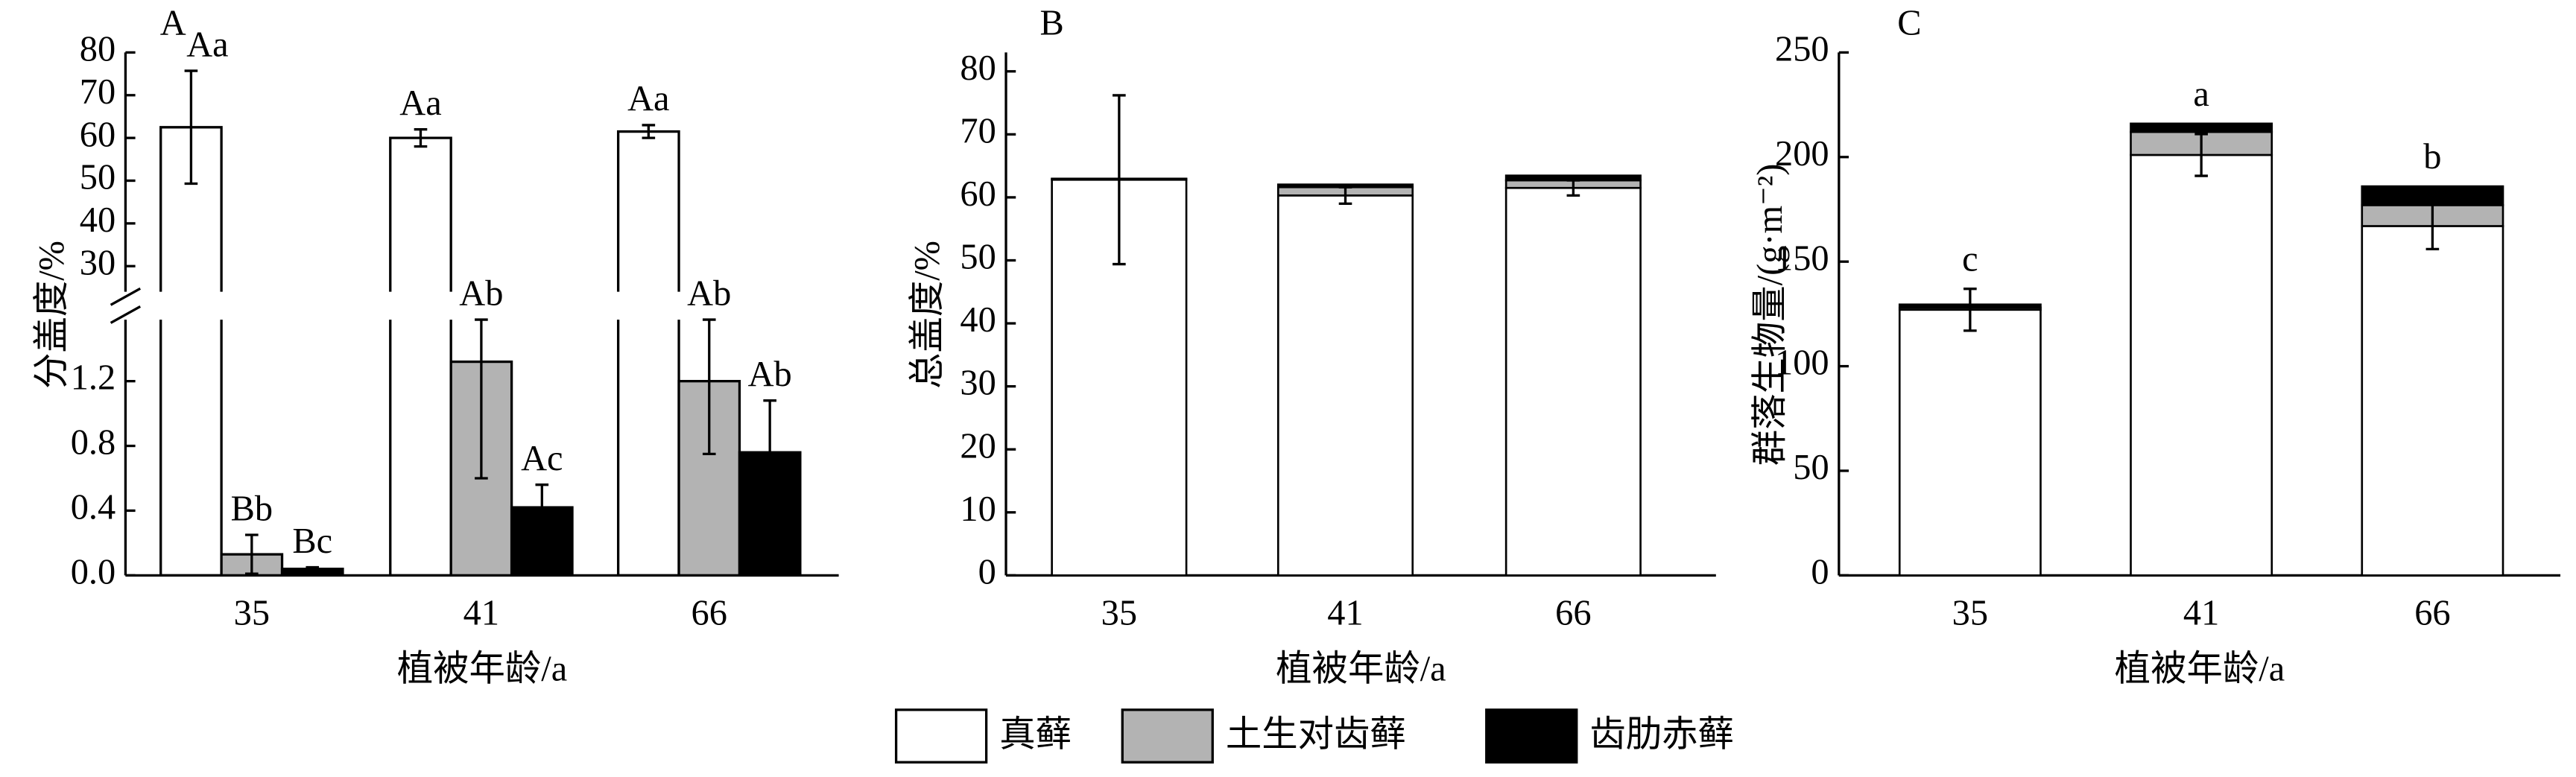  Describe the element at coordinates (93, 508) in the screenshot. I see `y-tick-label: 0.4` at that location.